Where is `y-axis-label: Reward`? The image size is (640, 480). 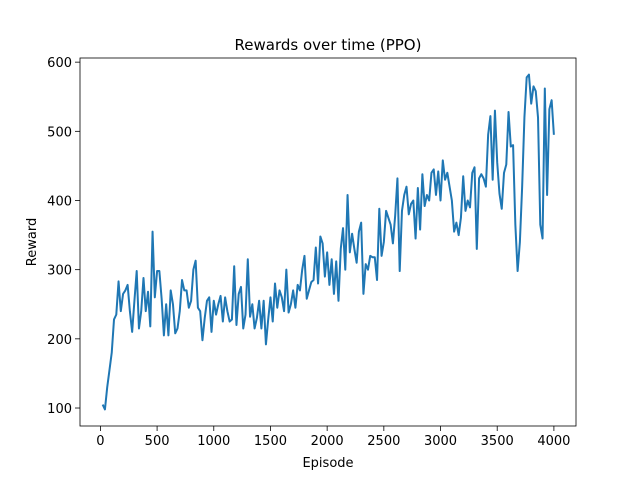 y-axis-label: Reward is located at coordinates (32, 242).